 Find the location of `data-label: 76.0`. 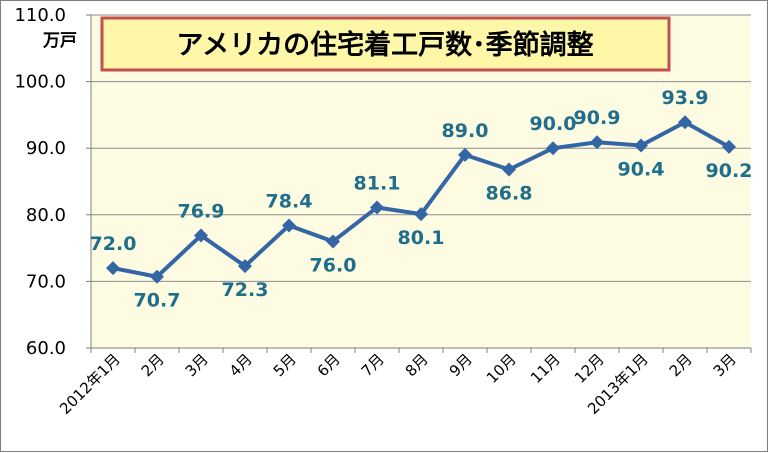

data-label: 76.0 is located at coordinates (333, 265).